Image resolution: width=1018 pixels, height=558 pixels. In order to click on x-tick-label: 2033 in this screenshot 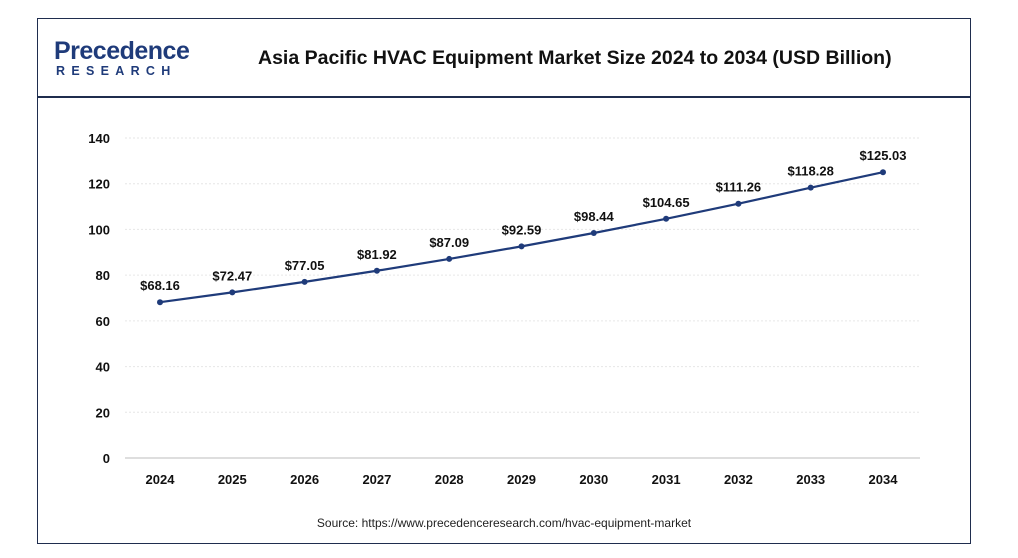, I will do `click(810, 479)`.